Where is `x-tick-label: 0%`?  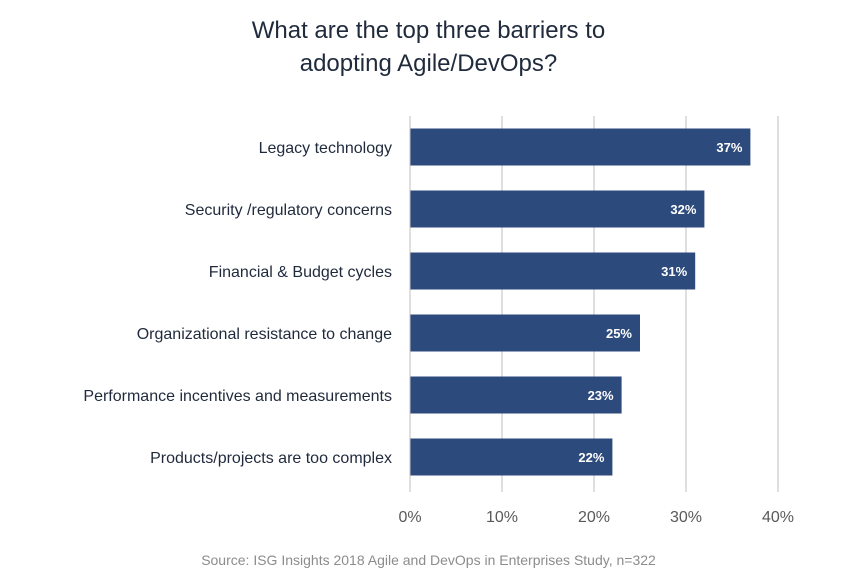
x-tick-label: 0% is located at coordinates (409, 517).